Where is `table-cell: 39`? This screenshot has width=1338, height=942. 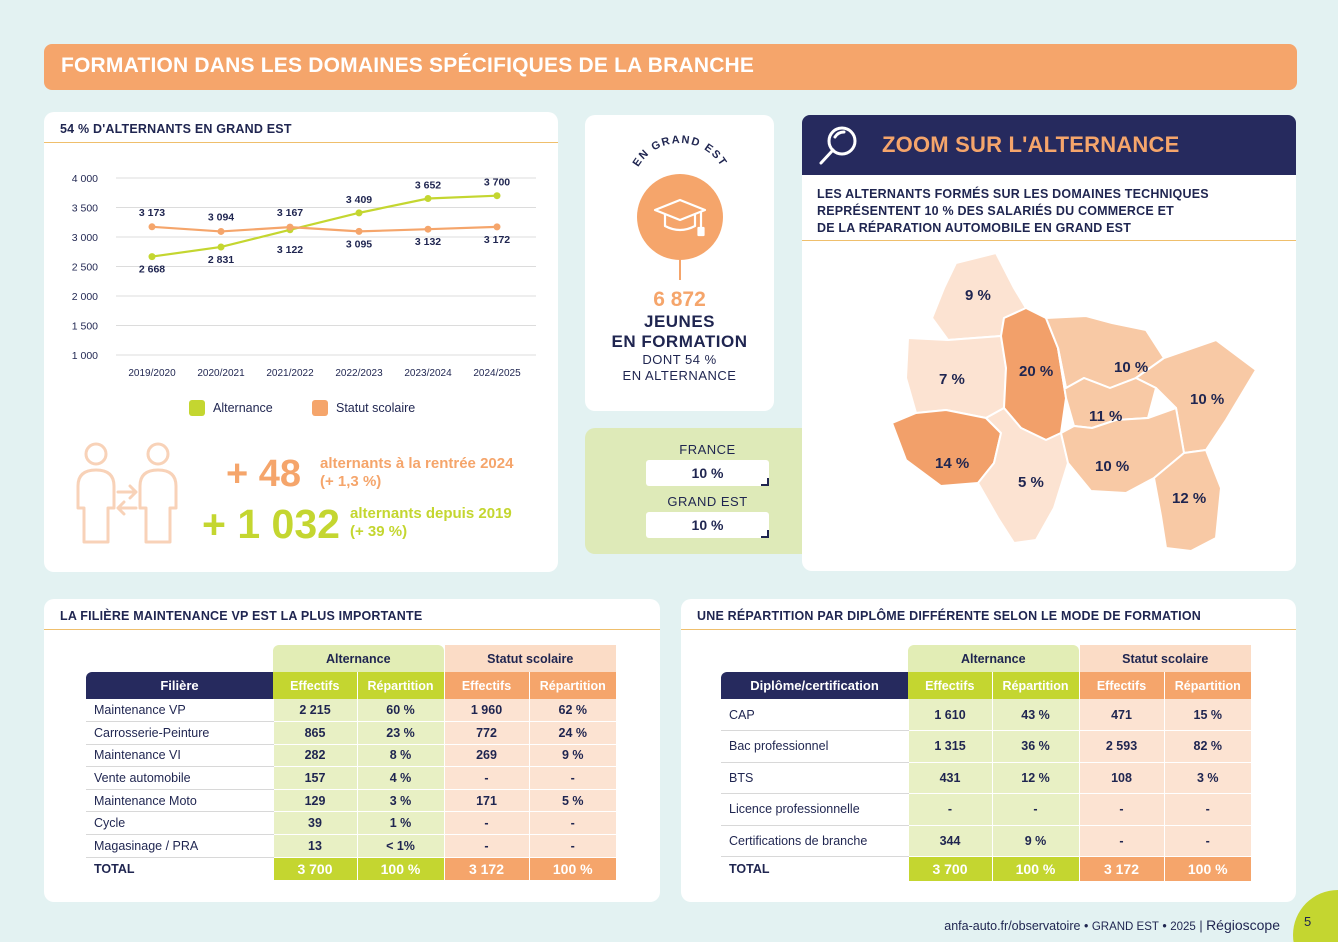
table-cell: 39 is located at coordinates (314, 823).